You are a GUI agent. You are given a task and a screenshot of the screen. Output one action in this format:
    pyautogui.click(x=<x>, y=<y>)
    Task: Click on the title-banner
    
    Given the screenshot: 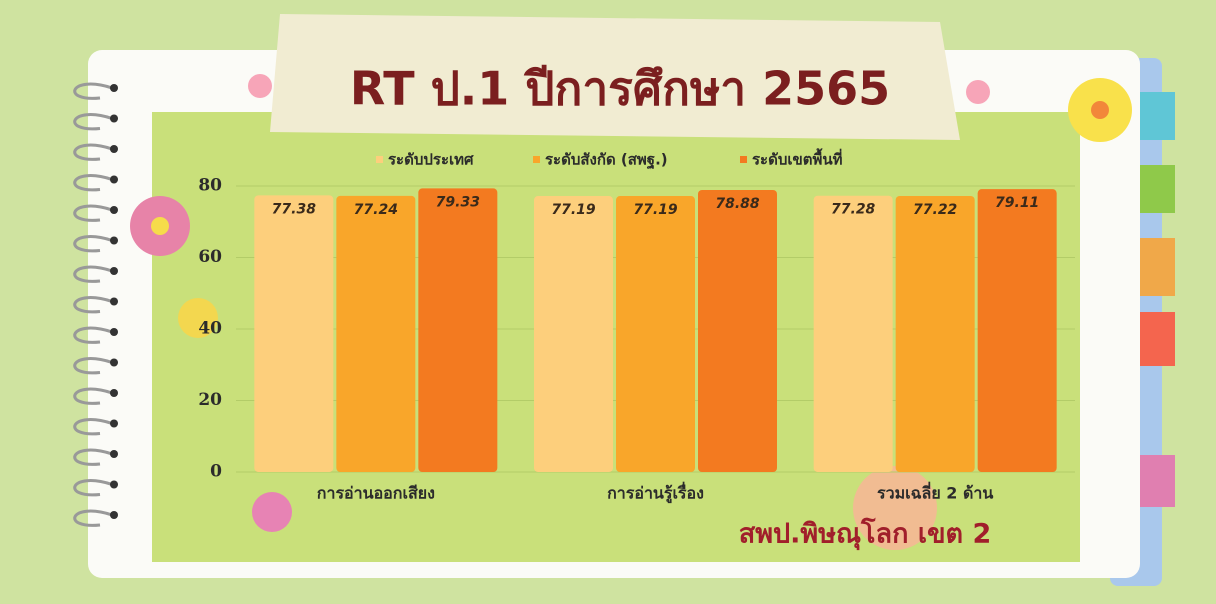 What is the action you would take?
    pyautogui.click(x=615, y=77)
    